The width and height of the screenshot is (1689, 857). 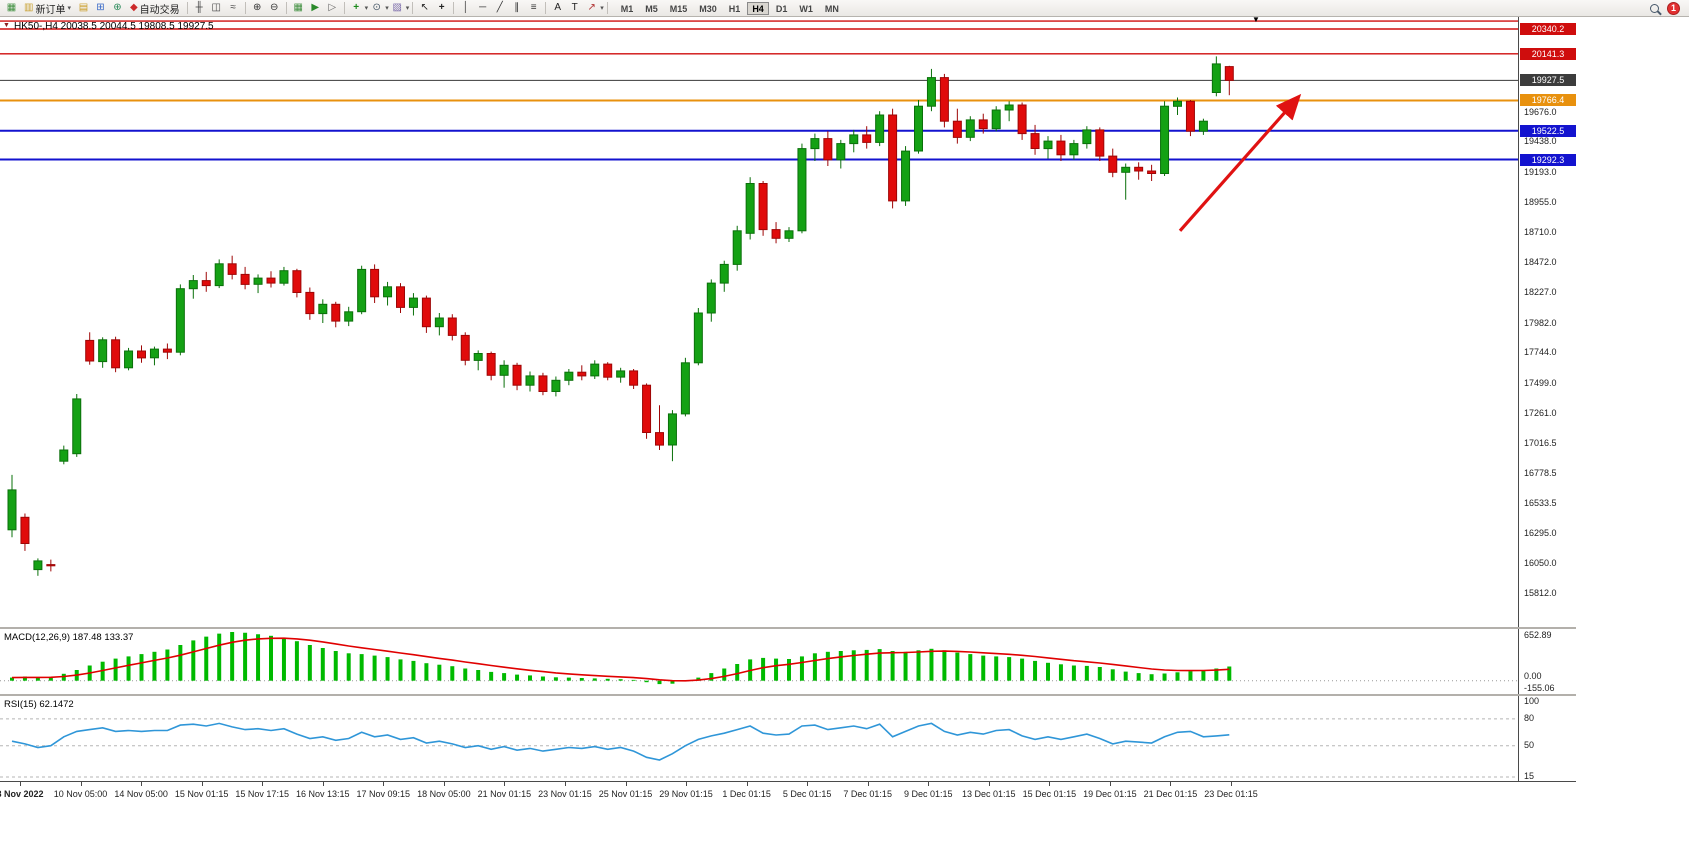 What do you see at coordinates (444, 794) in the screenshot?
I see `time-label: 18 Nov 05:00` at bounding box center [444, 794].